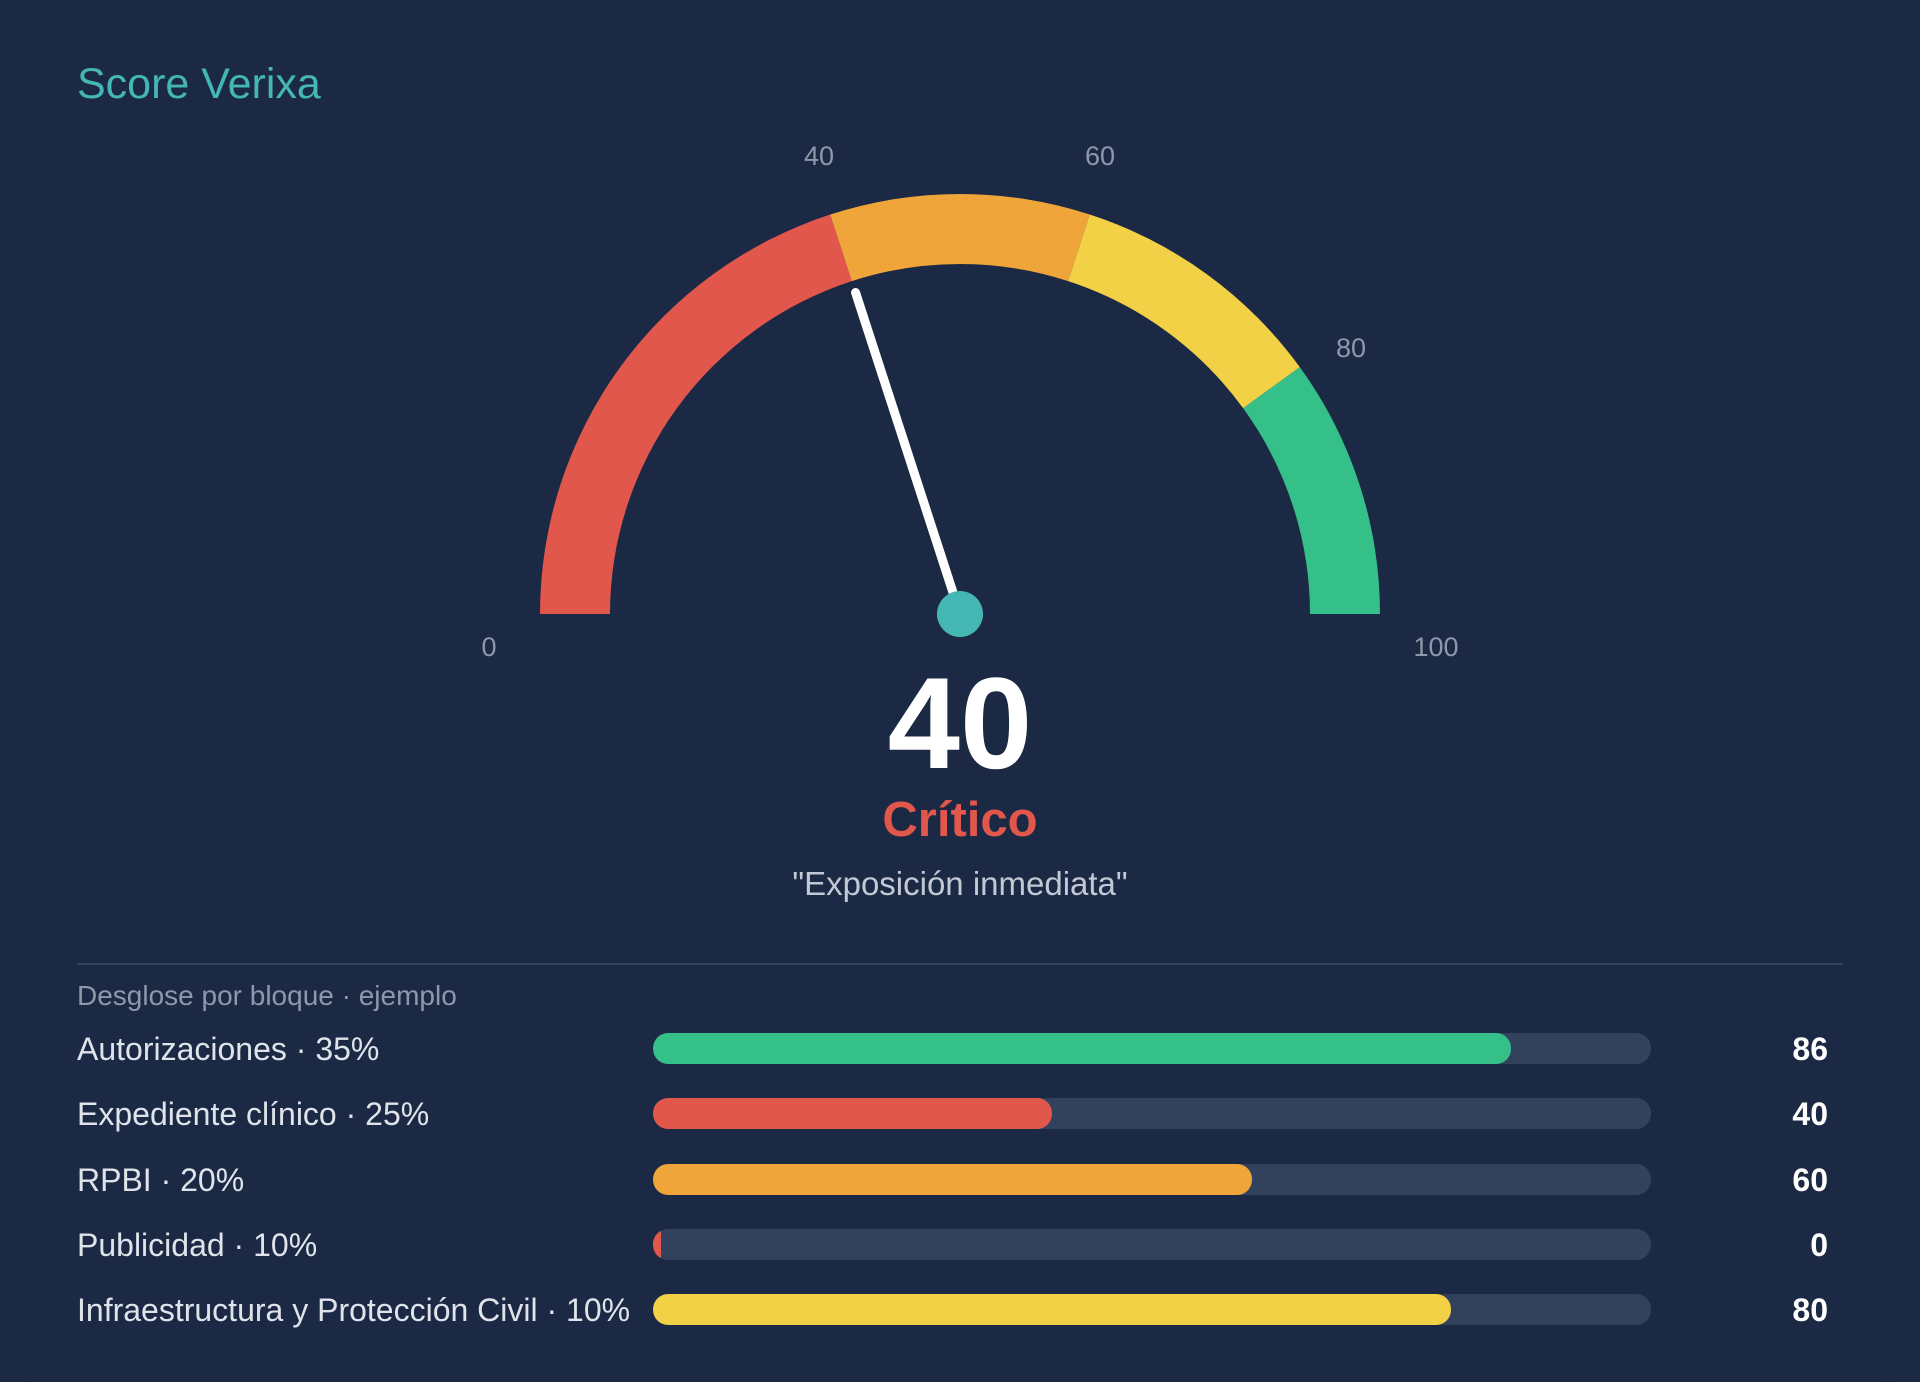 The image size is (1920, 1382). What do you see at coordinates (1435, 647) in the screenshot?
I see `gauge-tick-100: 100` at bounding box center [1435, 647].